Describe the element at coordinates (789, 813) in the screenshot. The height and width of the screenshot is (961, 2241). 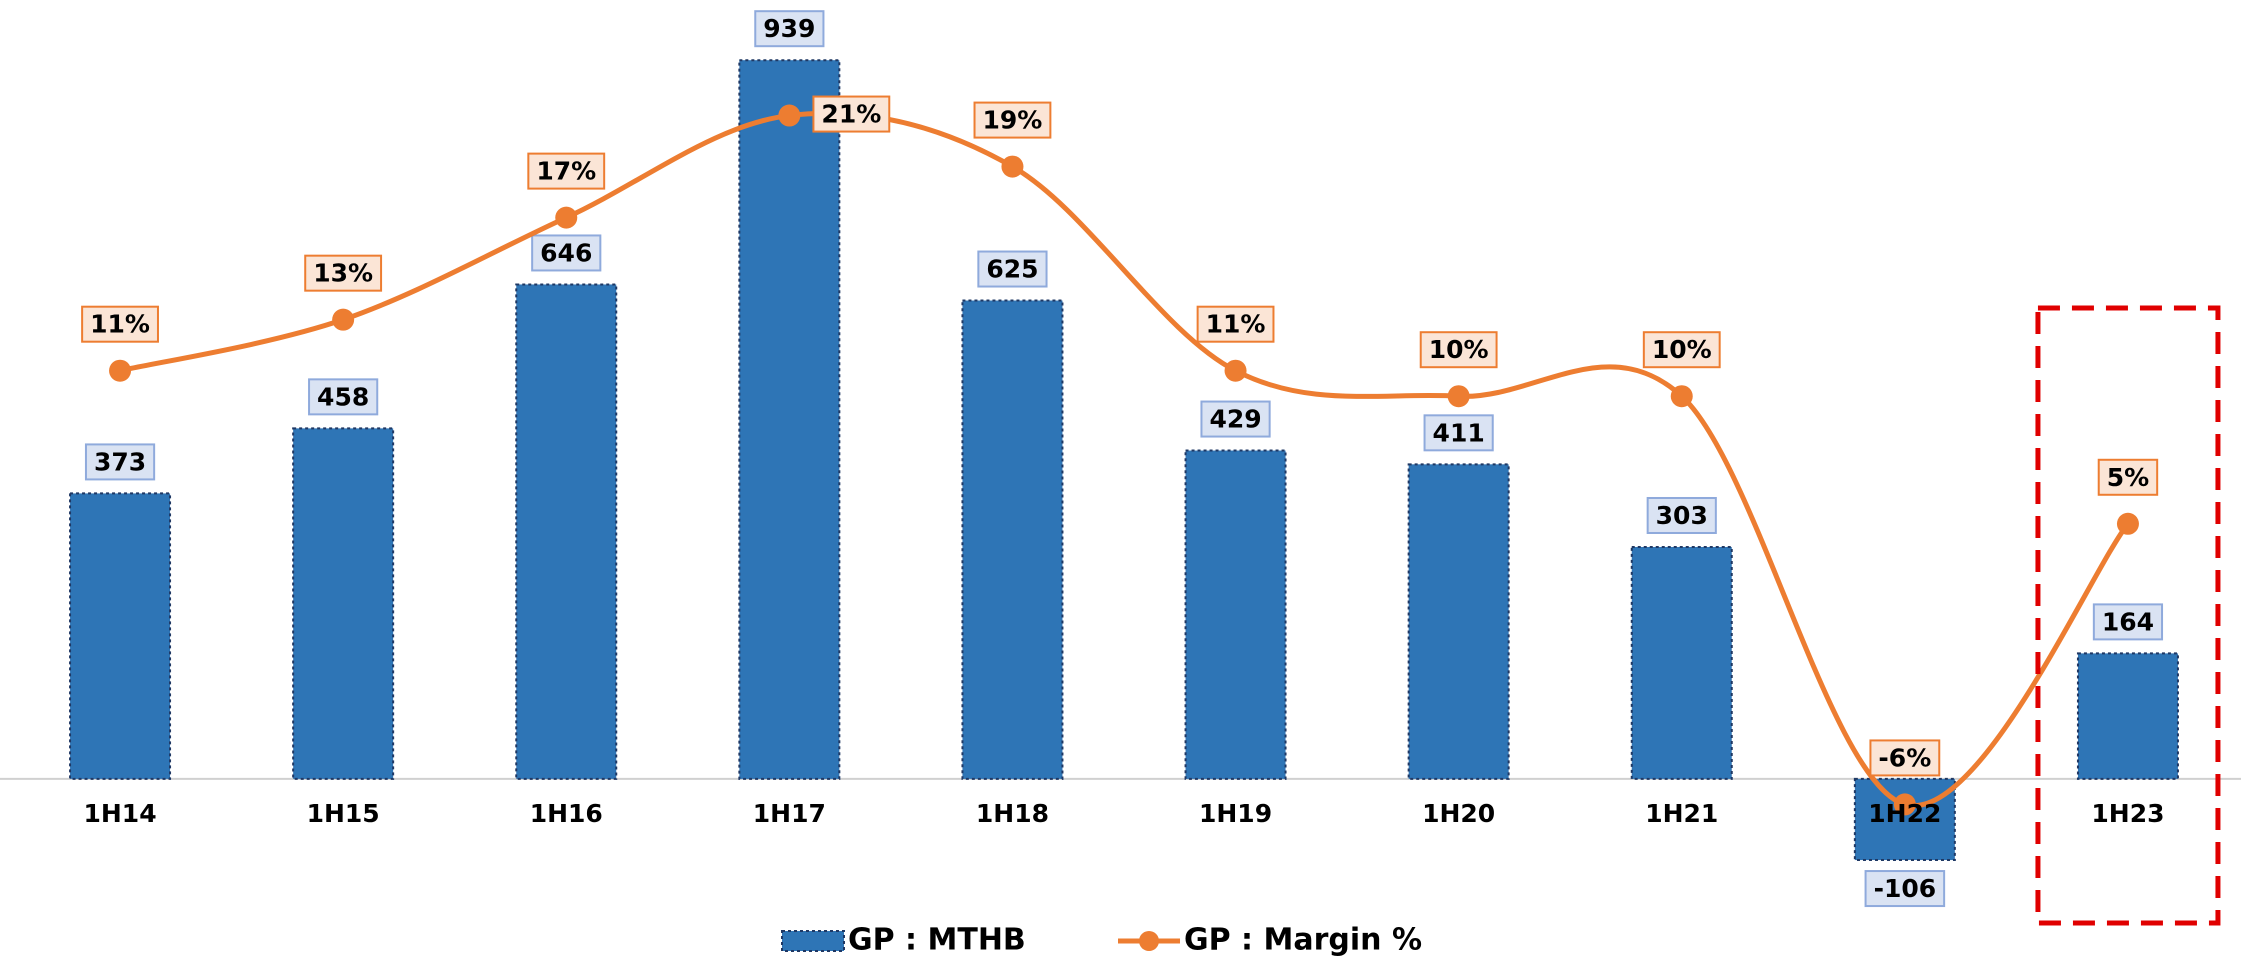
I see `x-tick-label: 1H17` at that location.